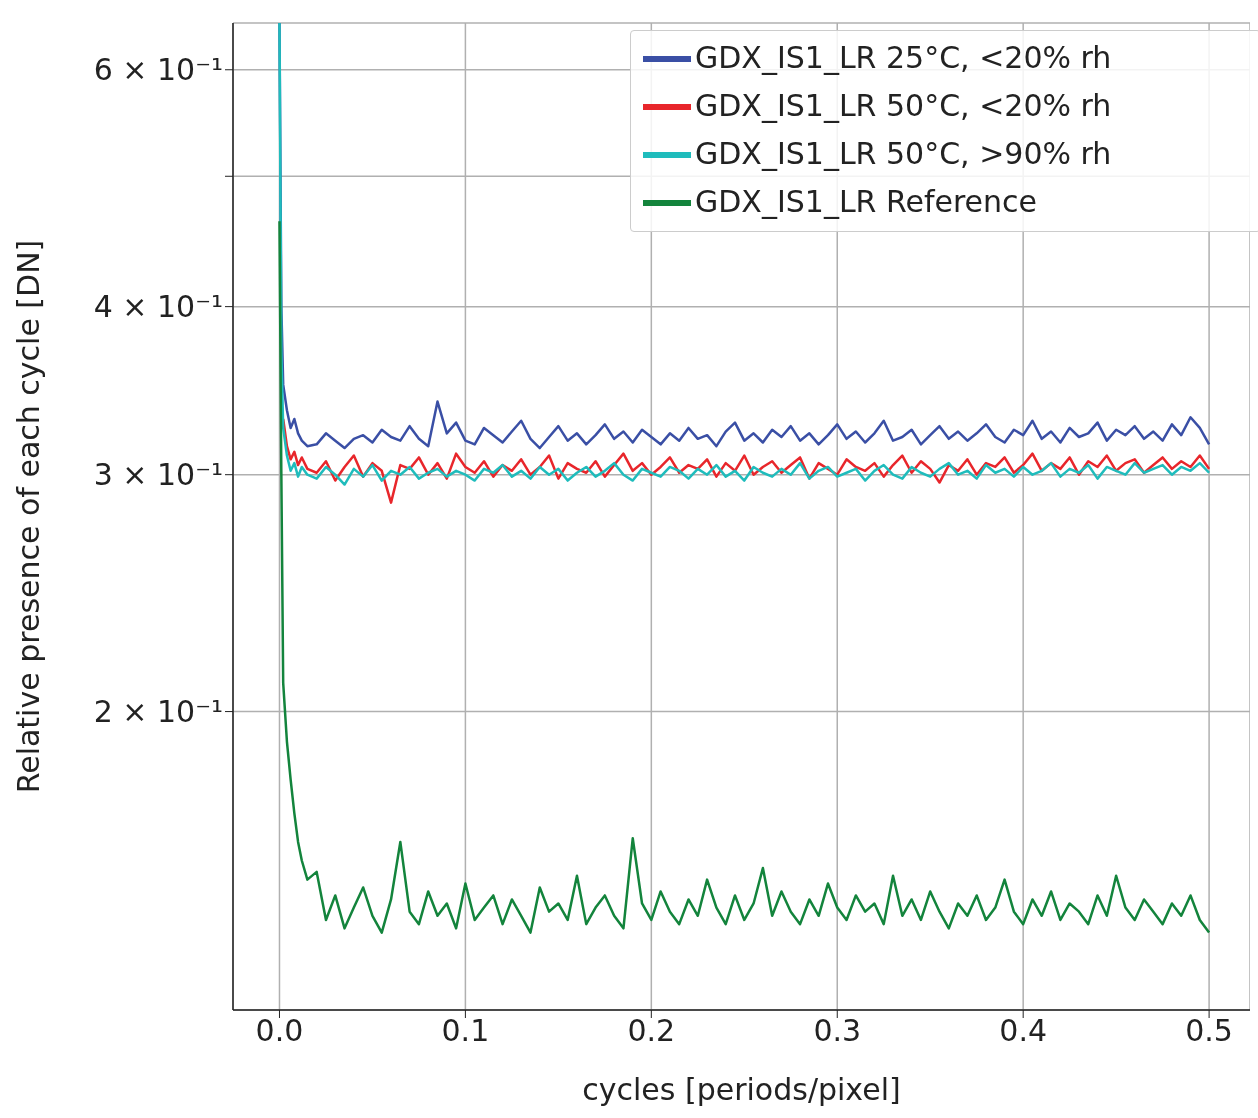 The image size is (1258, 1118). Describe the element at coordinates (903, 105) in the screenshot. I see `legend-label: GDX_IS1_LR 50°C, <20% rh` at that location.